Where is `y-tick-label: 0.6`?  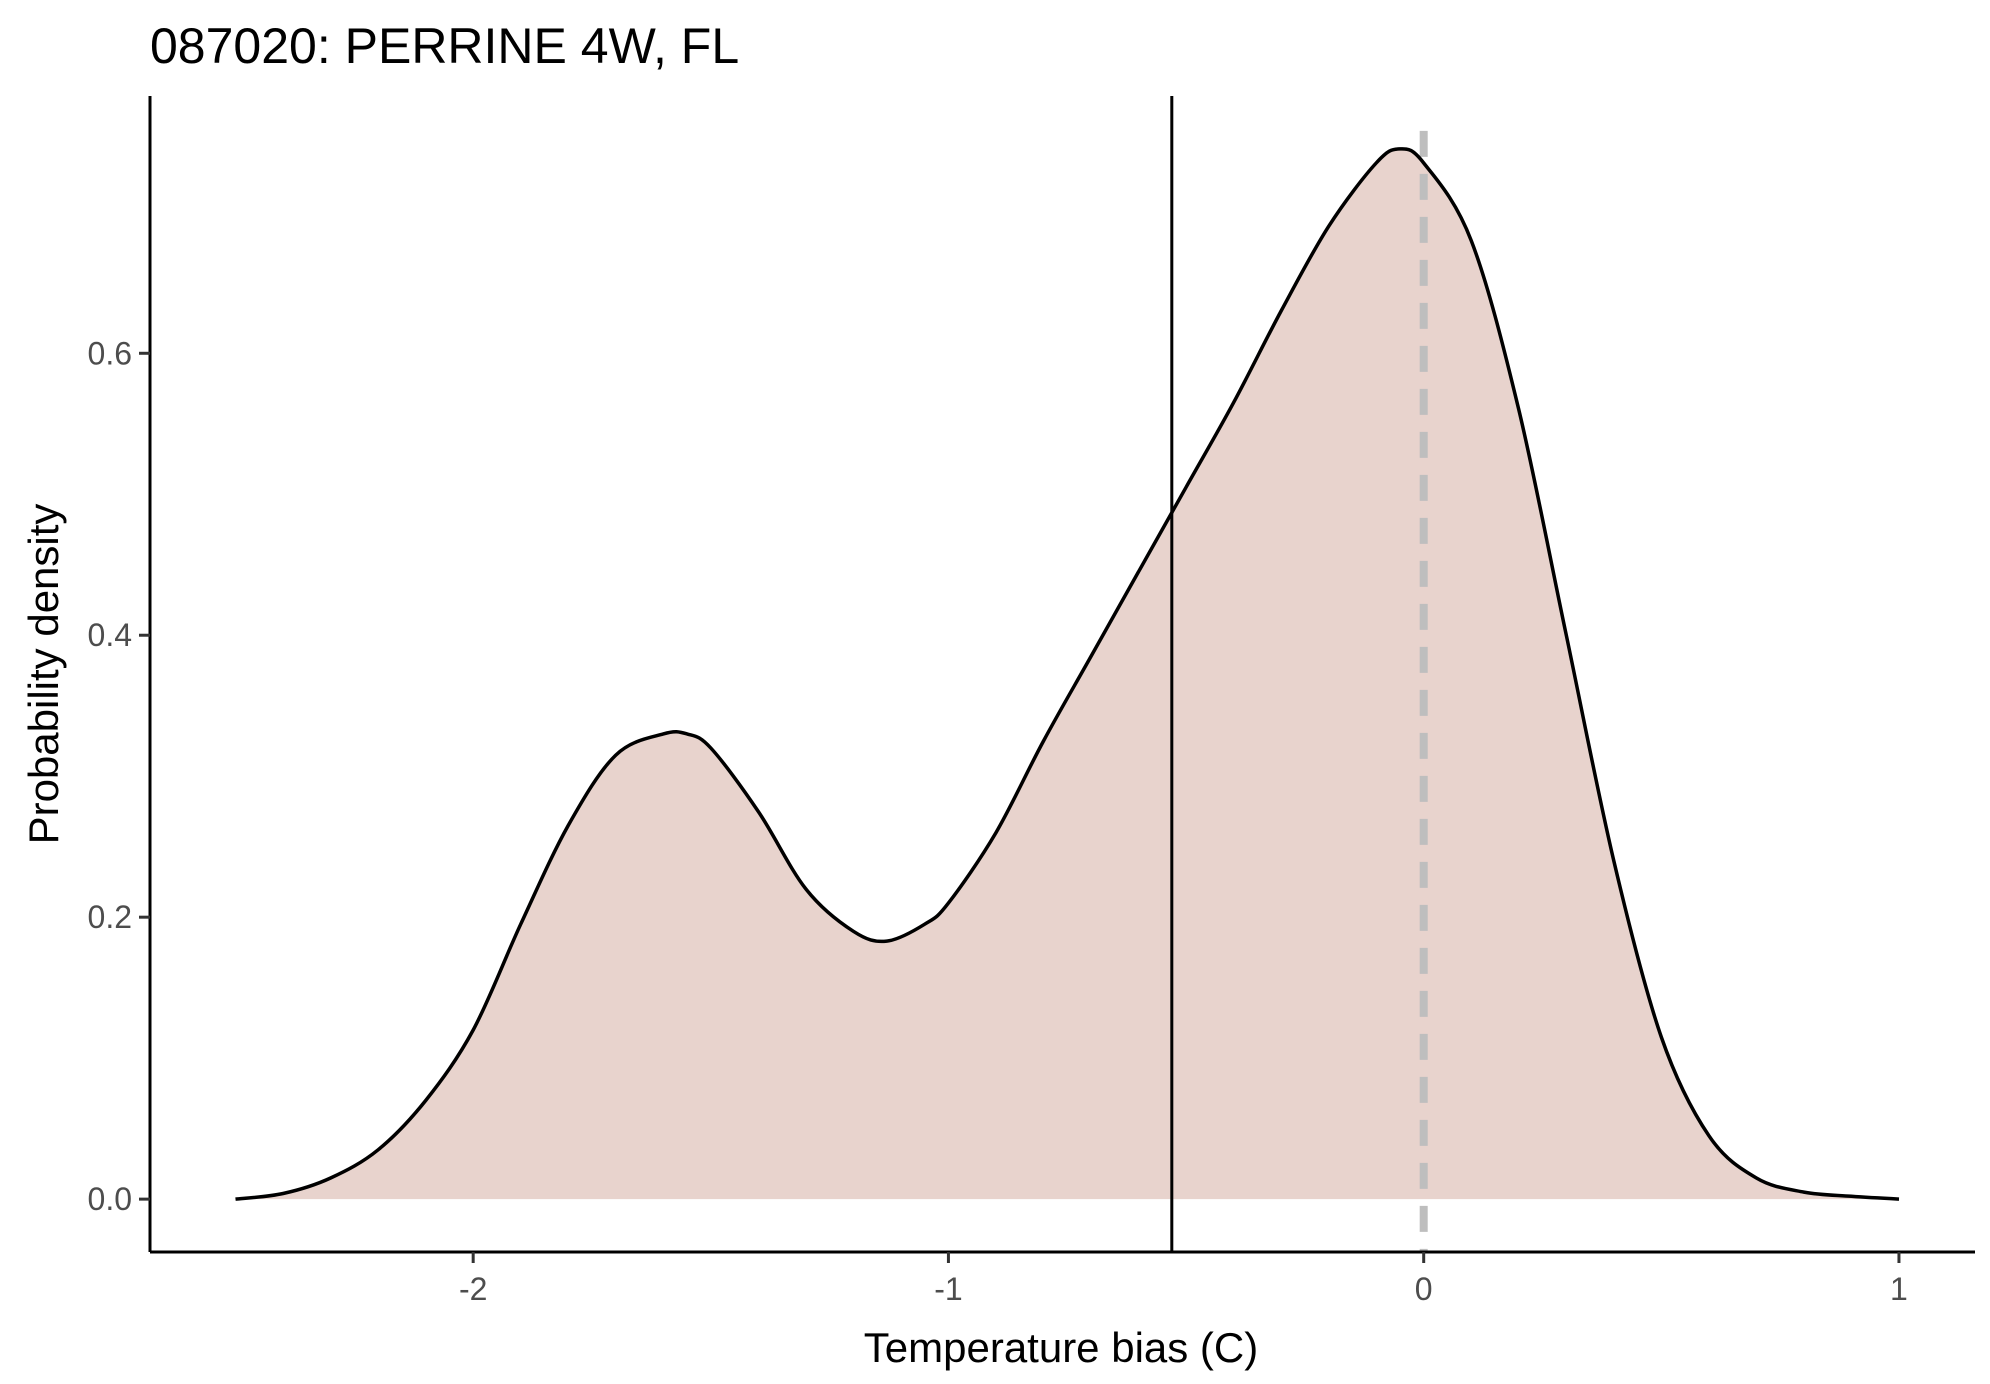 y-tick-label: 0.6 is located at coordinates (110, 353).